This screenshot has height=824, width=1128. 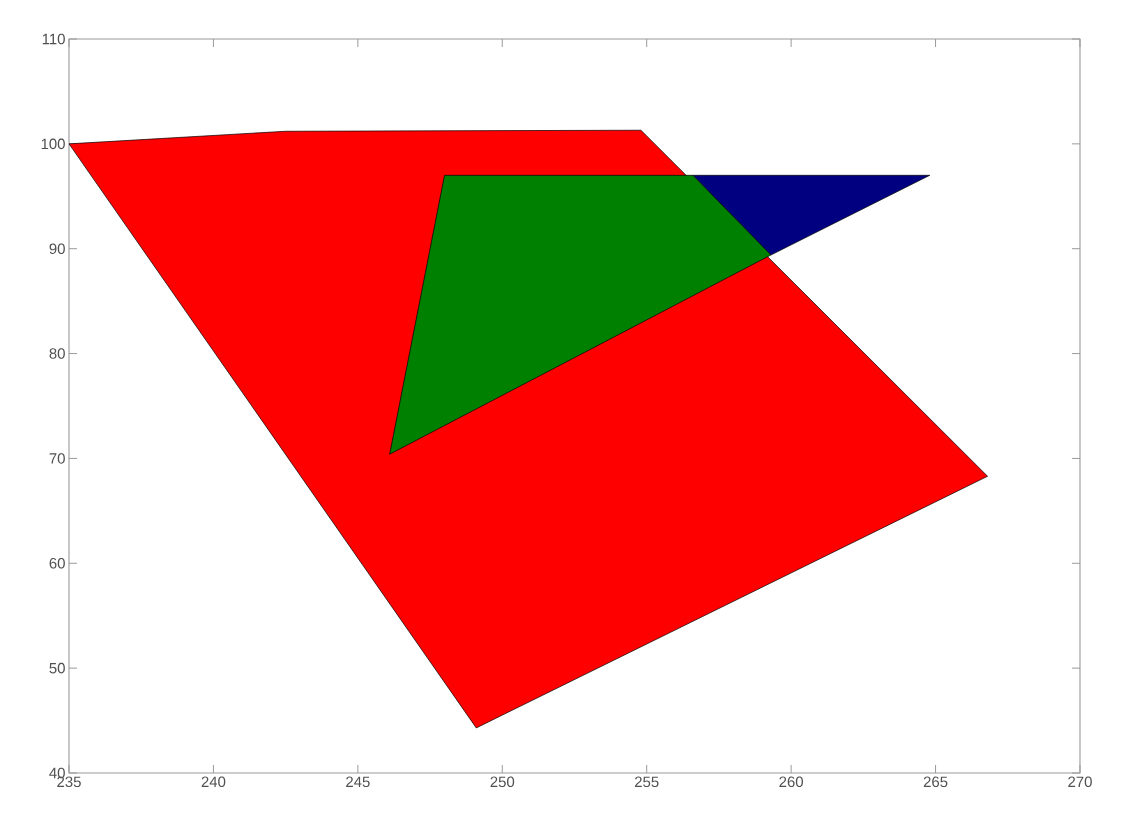 What do you see at coordinates (57, 458) in the screenshot?
I see `y-tick-label: 70` at bounding box center [57, 458].